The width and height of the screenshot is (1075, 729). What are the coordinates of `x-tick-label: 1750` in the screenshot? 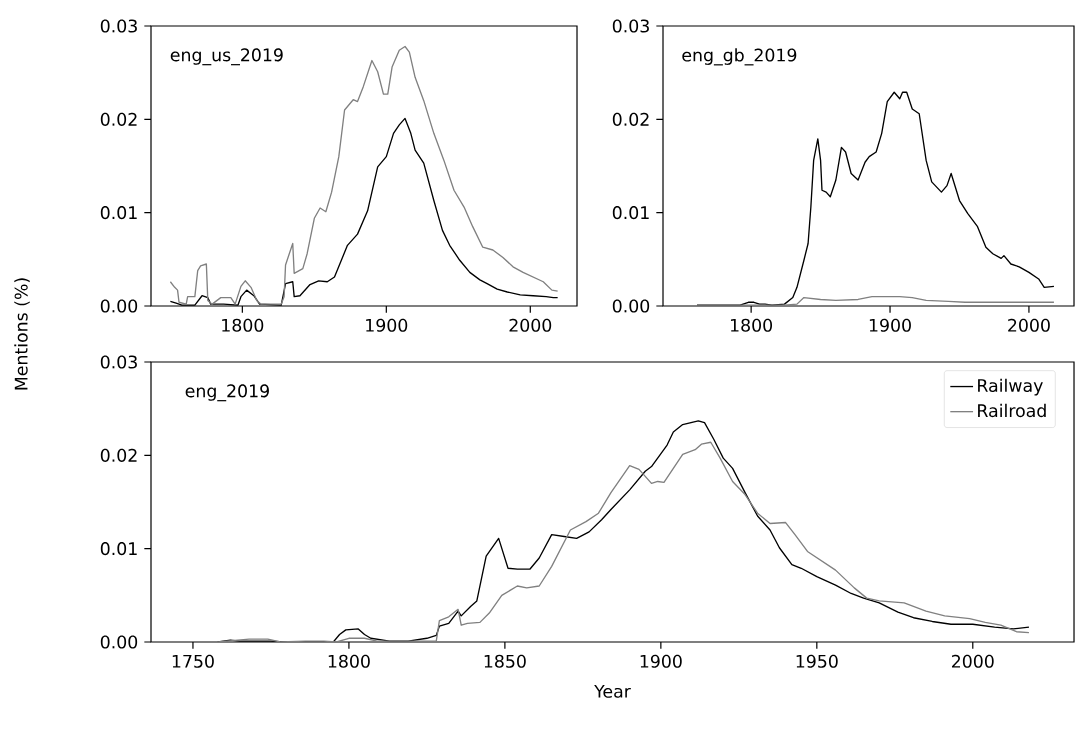 It's located at (193, 661).